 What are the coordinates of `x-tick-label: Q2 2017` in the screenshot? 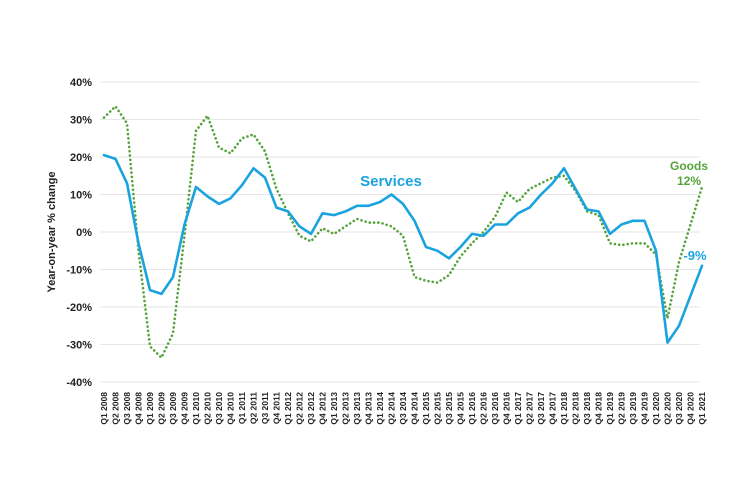 It's located at (530, 408).